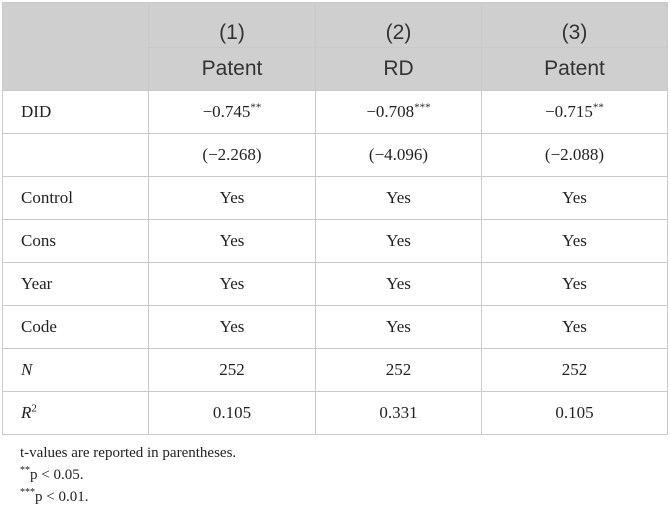  Describe the element at coordinates (57, 475) in the screenshot. I see `note-text: p < 0.05.` at that location.